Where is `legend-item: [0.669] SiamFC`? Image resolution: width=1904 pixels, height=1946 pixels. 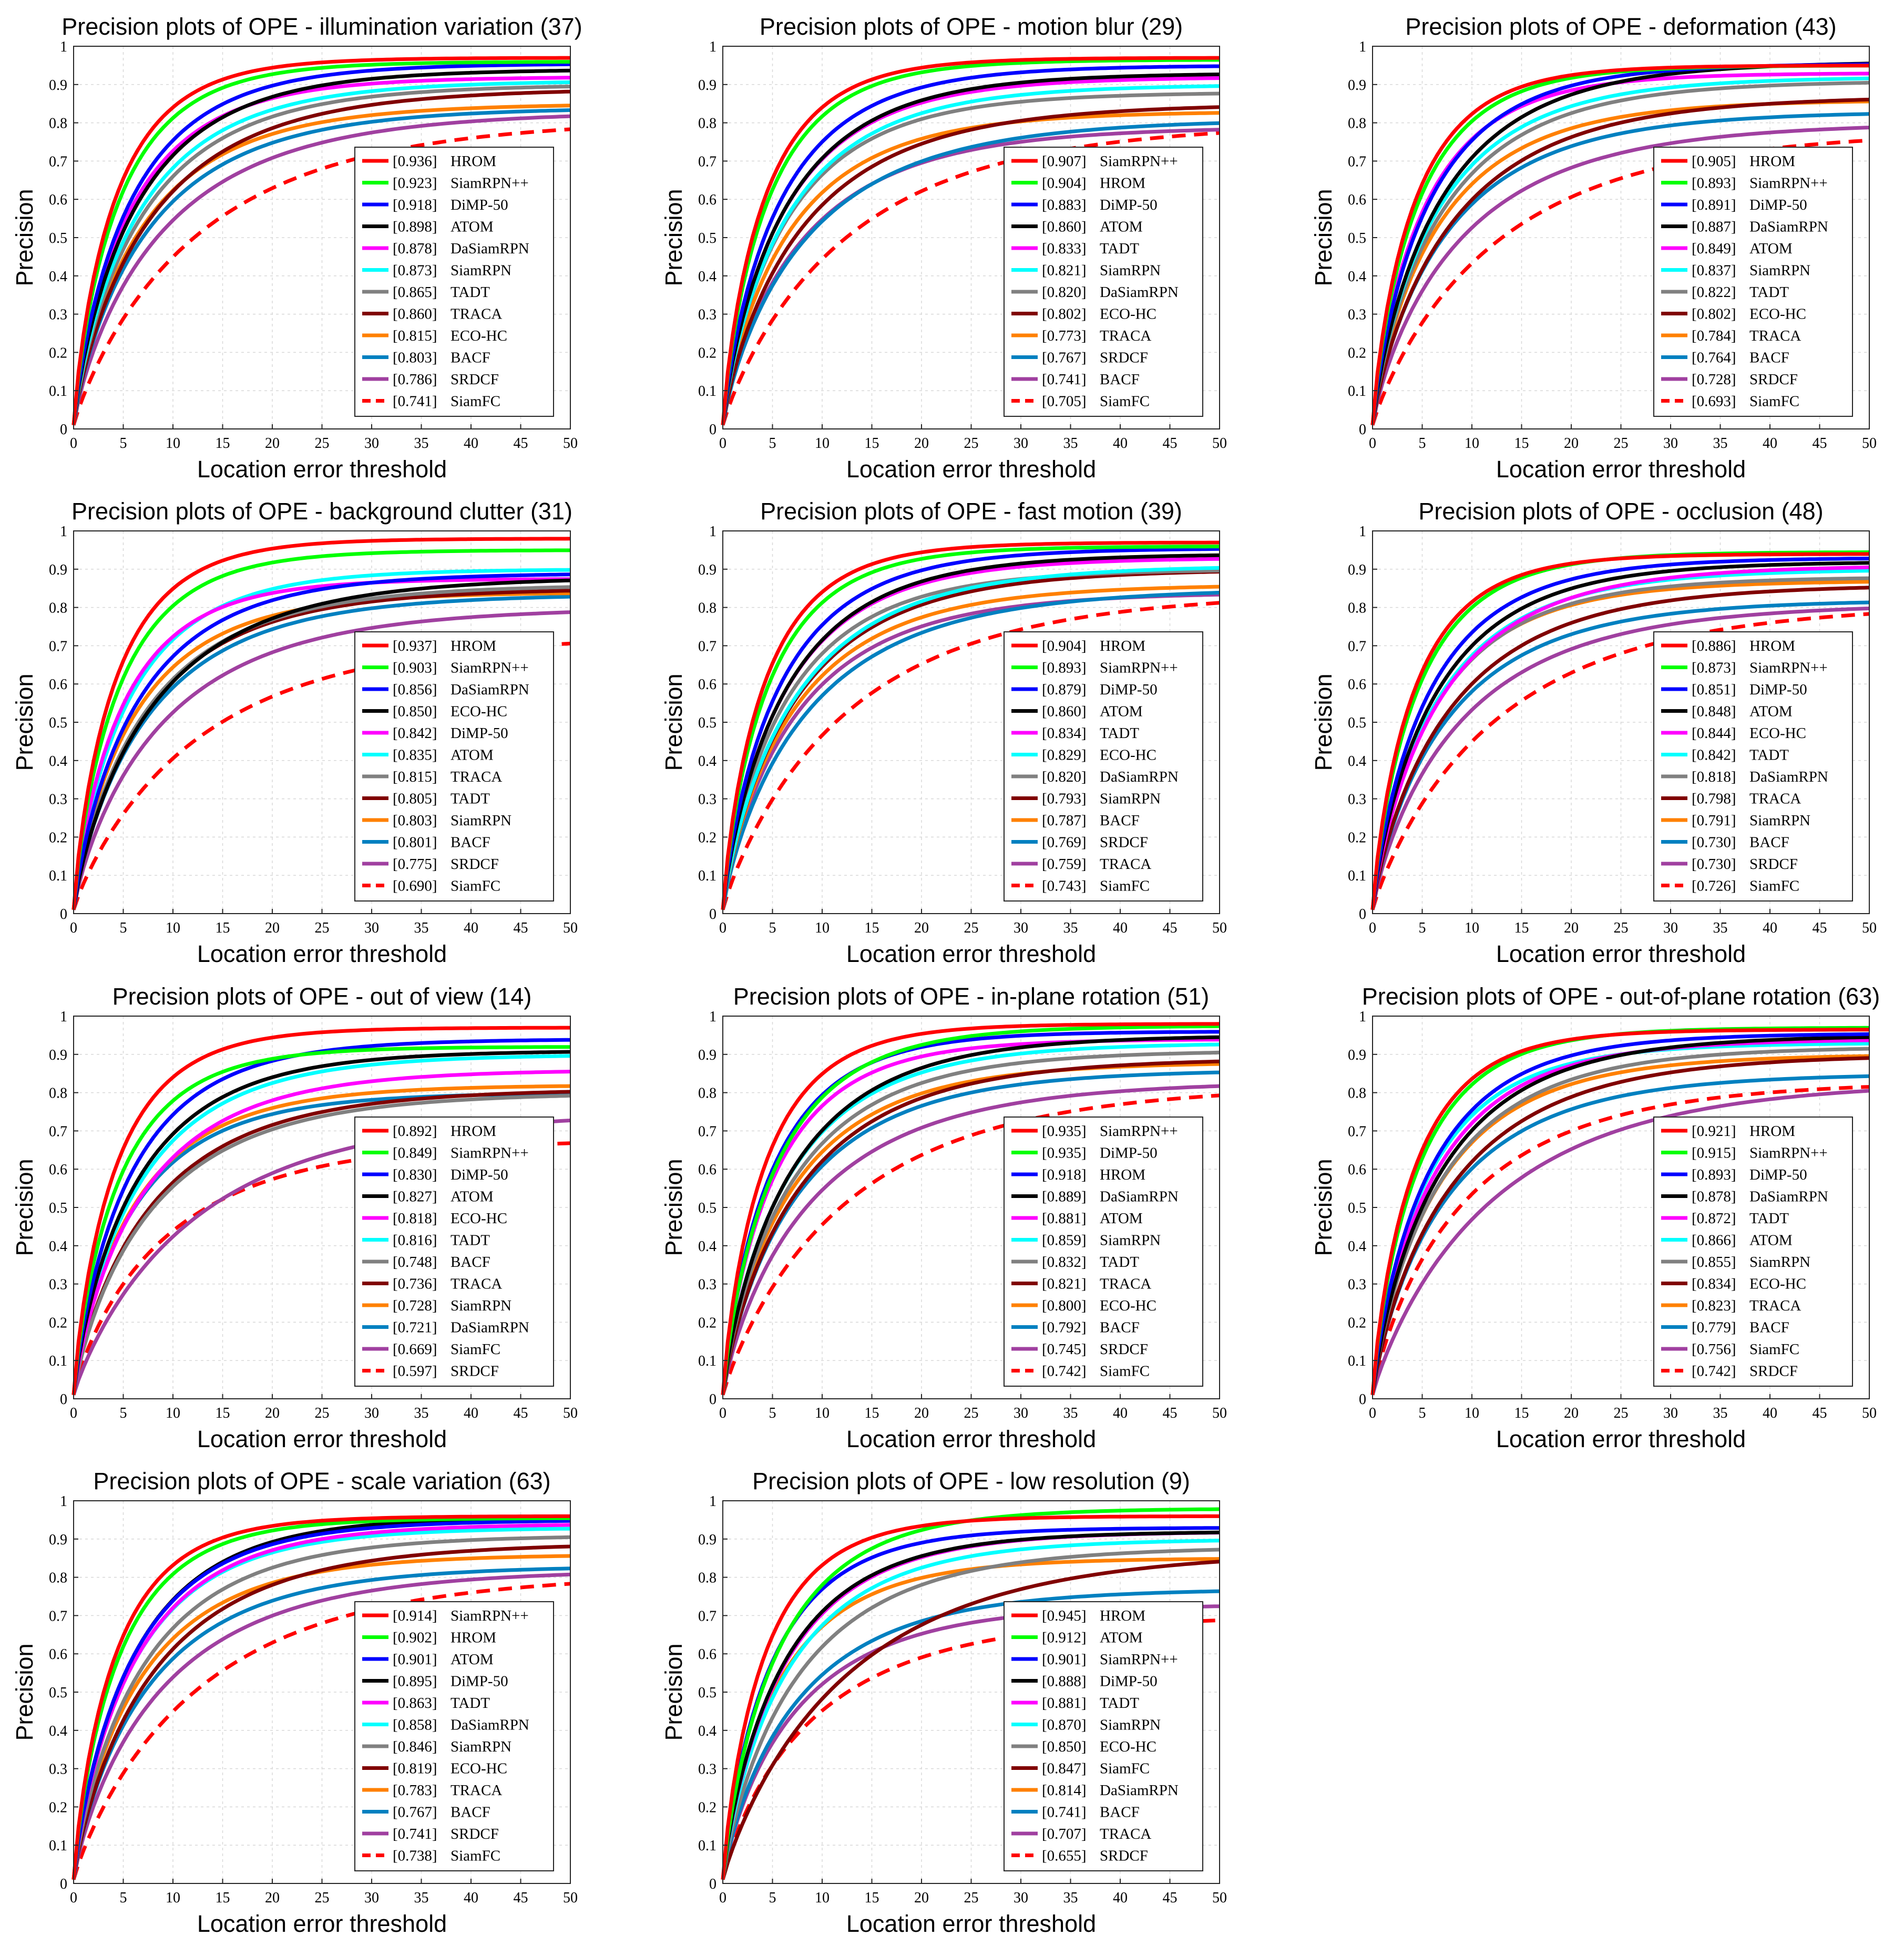 legend-item: [0.669] SiamFC is located at coordinates (431, 1349).